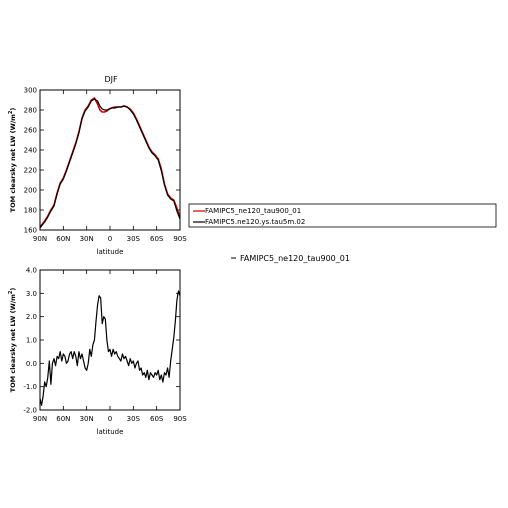 The height and width of the screenshot is (508, 508). I want to click on top-y-tick-label: 160, so click(30, 231).